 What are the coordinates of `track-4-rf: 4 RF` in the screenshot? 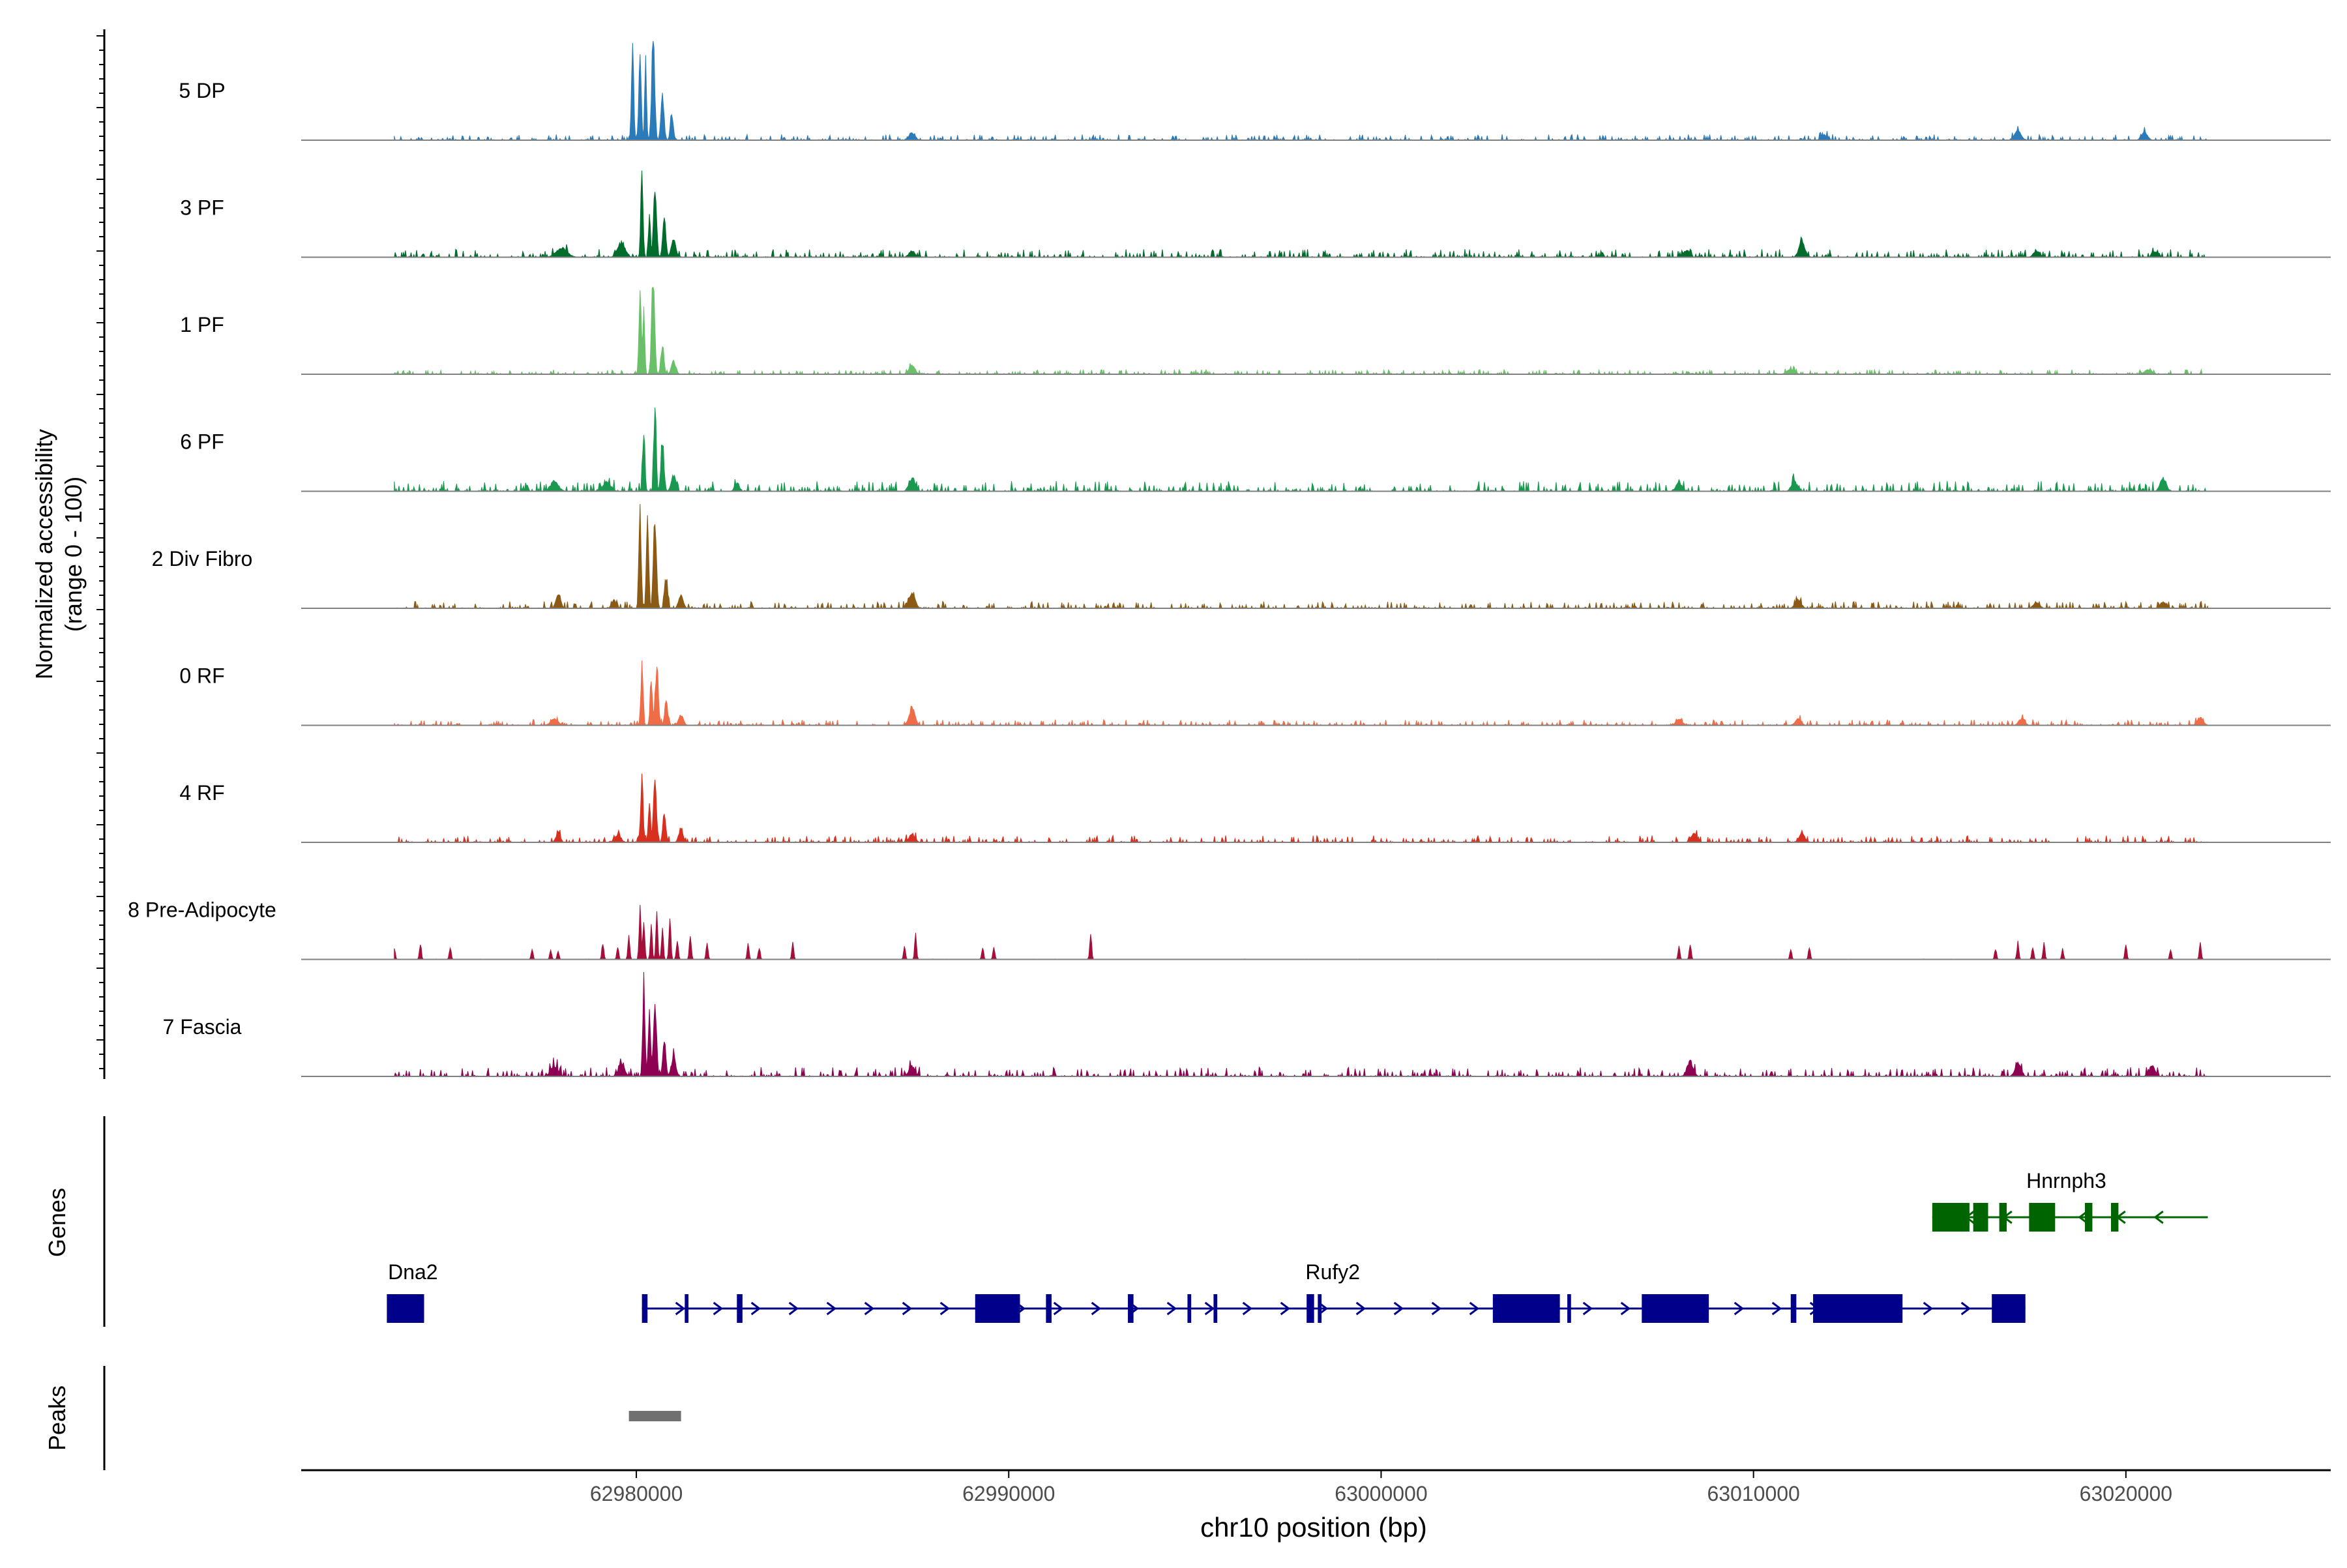 It's located at (1255, 808).